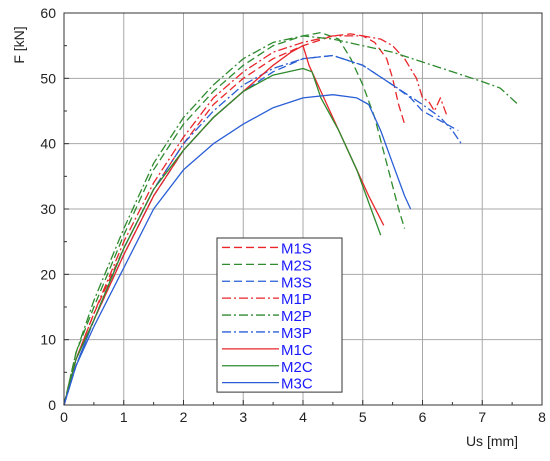  Describe the element at coordinates (297, 367) in the screenshot. I see `legend-label-m2c: M2C` at that location.